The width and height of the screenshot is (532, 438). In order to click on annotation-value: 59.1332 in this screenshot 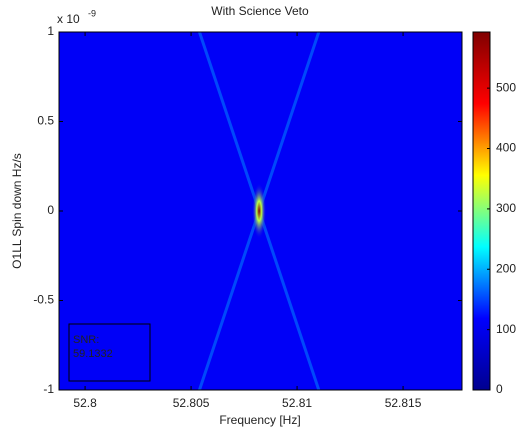, I will do `click(93, 354)`.